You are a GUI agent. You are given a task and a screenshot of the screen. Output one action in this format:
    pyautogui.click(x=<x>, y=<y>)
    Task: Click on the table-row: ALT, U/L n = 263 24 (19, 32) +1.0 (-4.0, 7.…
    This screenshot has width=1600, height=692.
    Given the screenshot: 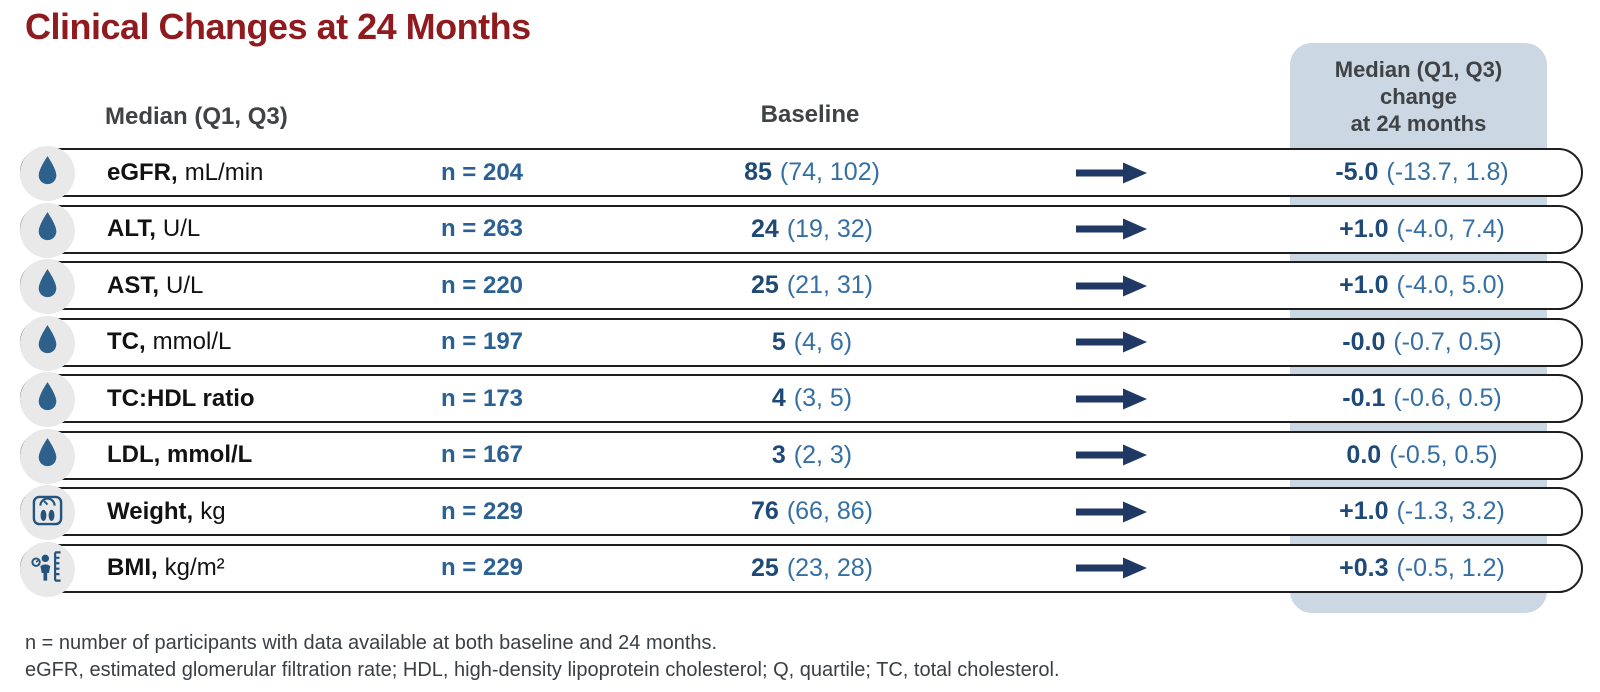 What is the action you would take?
    pyautogui.click(x=801, y=230)
    